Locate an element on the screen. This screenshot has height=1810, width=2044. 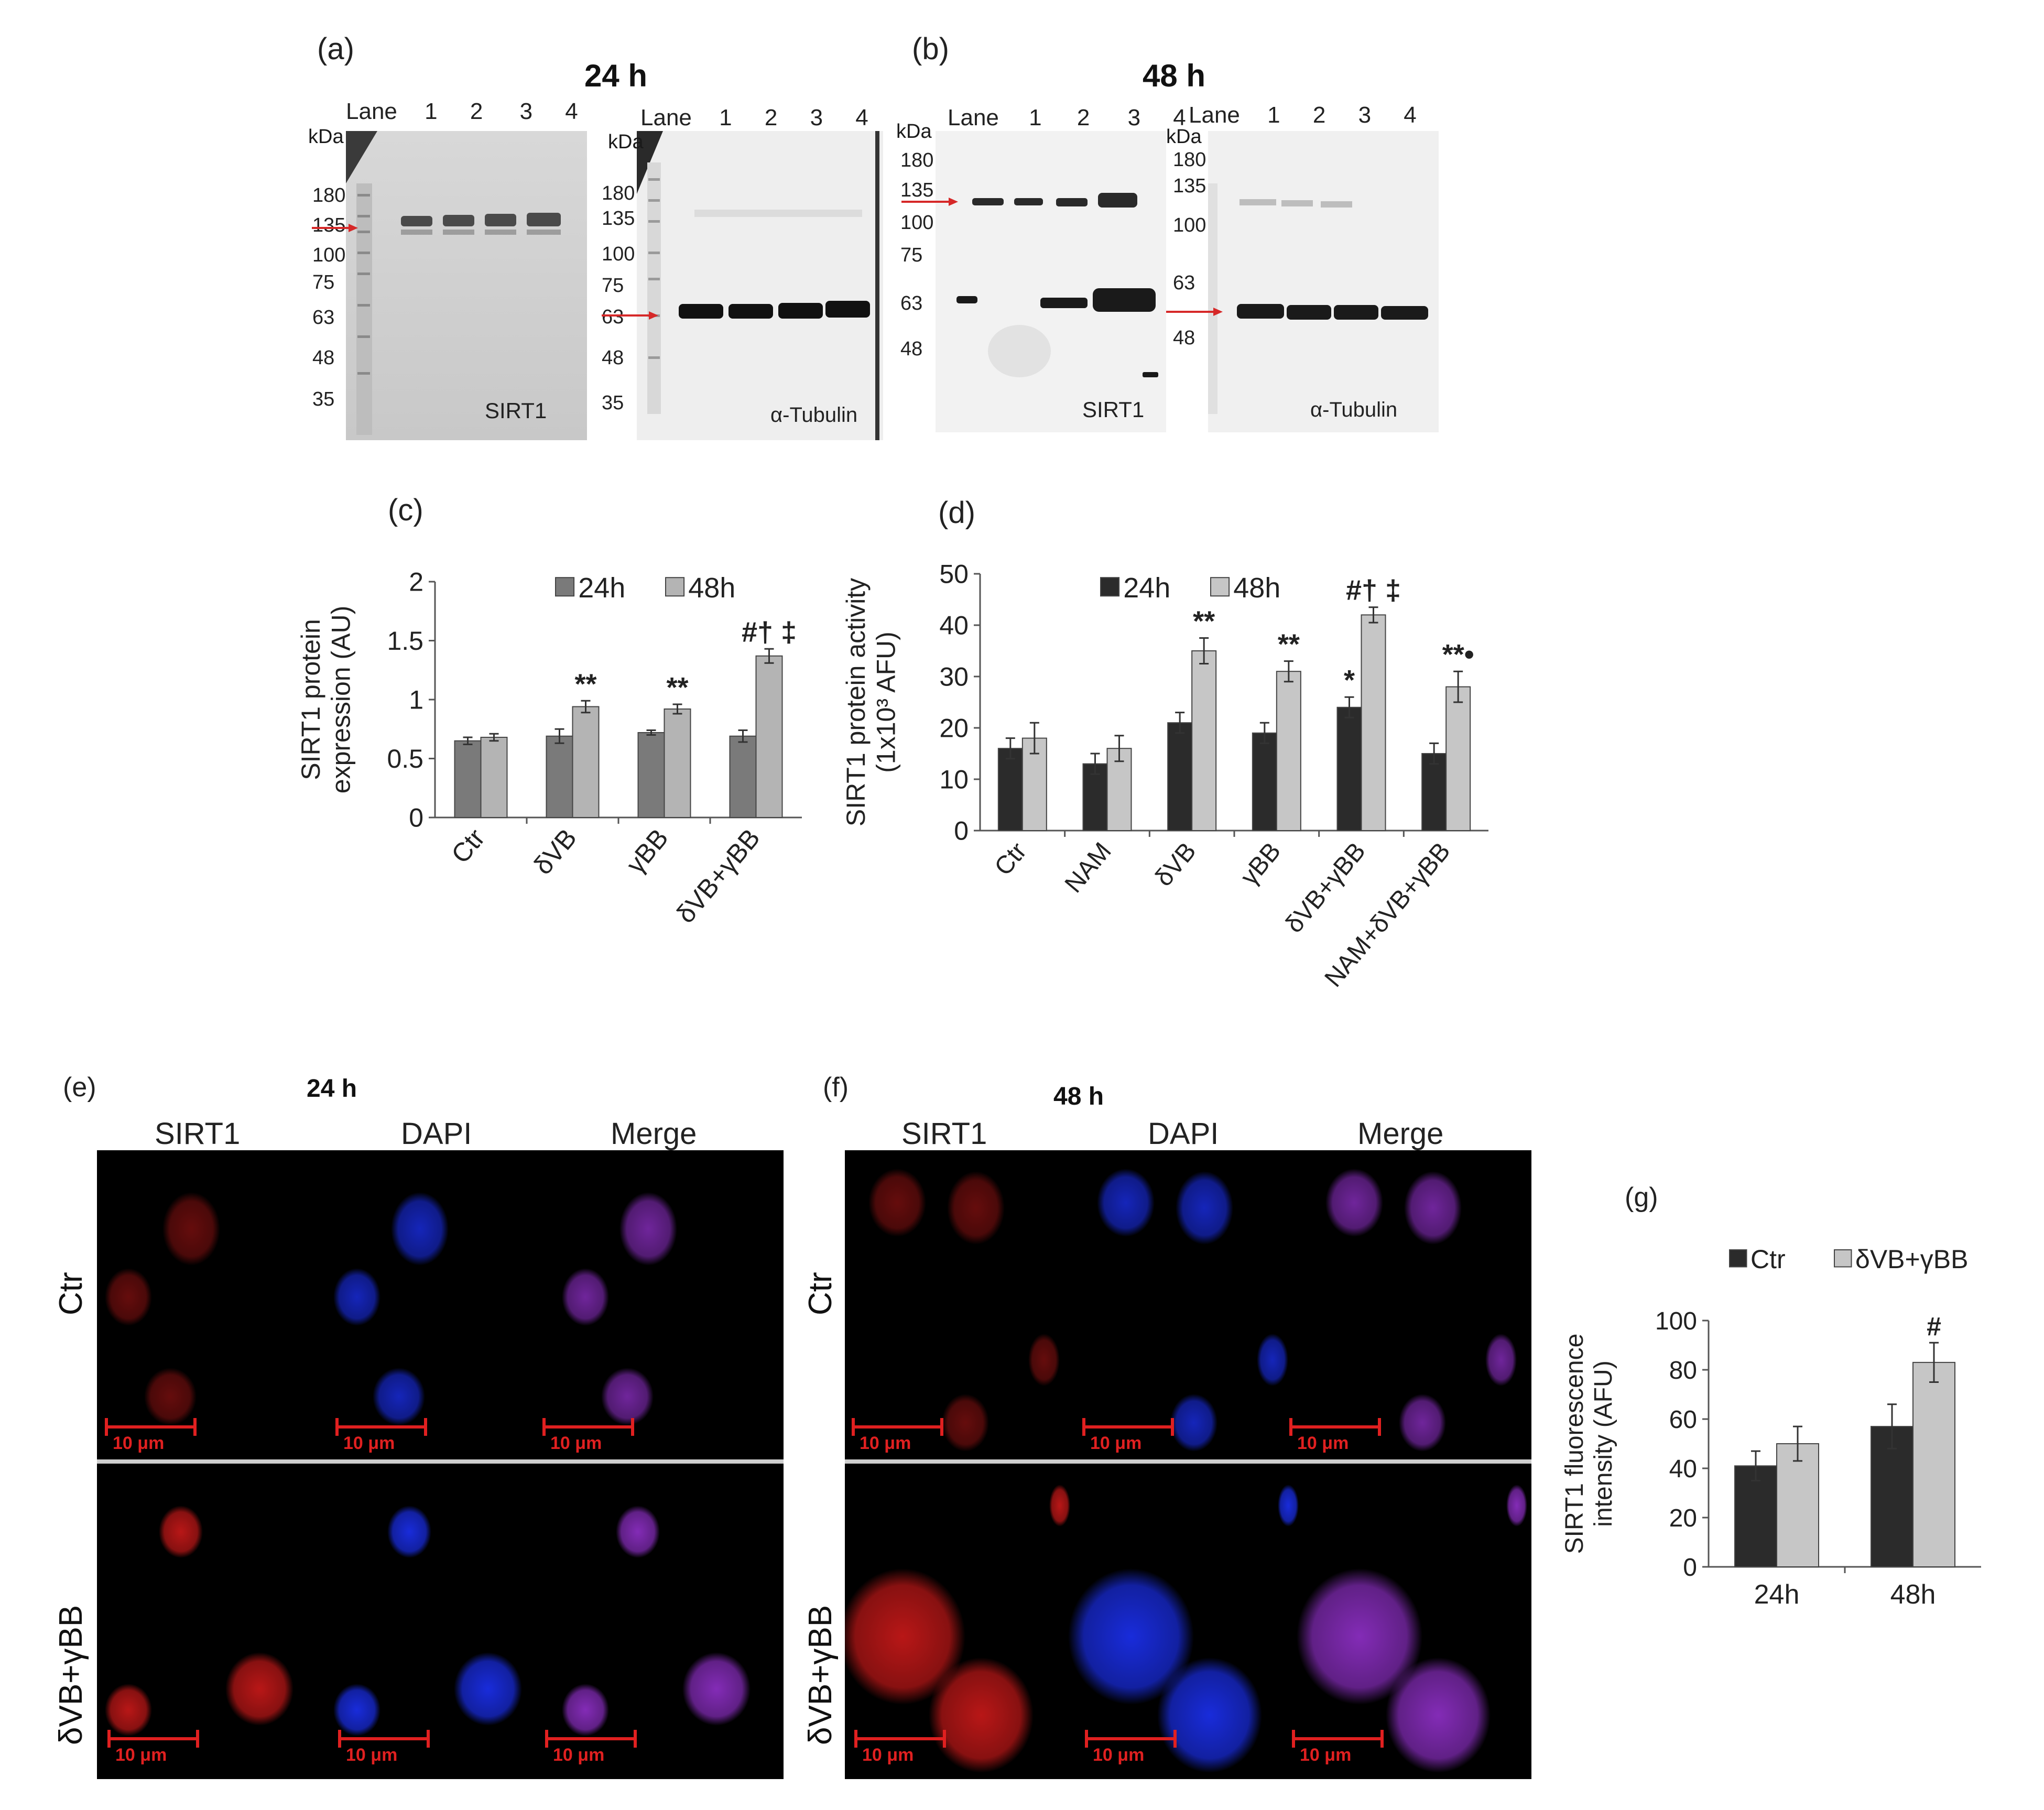
bar-δVB+γBB-24h is located at coordinates (1797, 1505).